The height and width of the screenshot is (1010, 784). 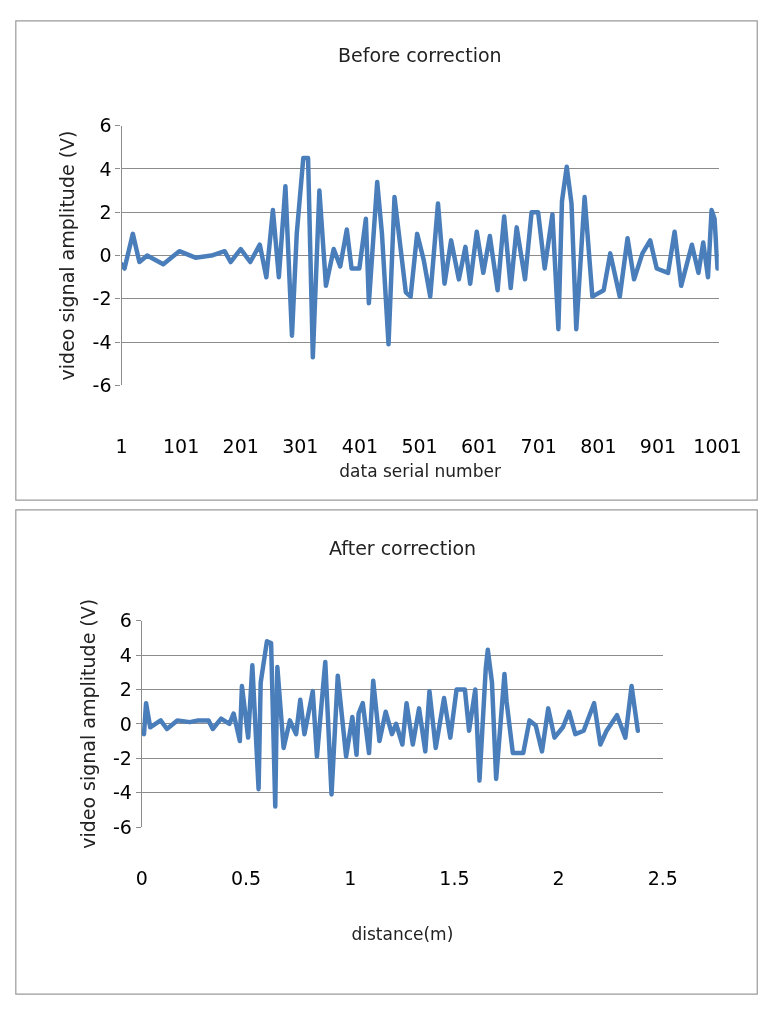 I want to click on chart-title: After correction, so click(x=403, y=548).